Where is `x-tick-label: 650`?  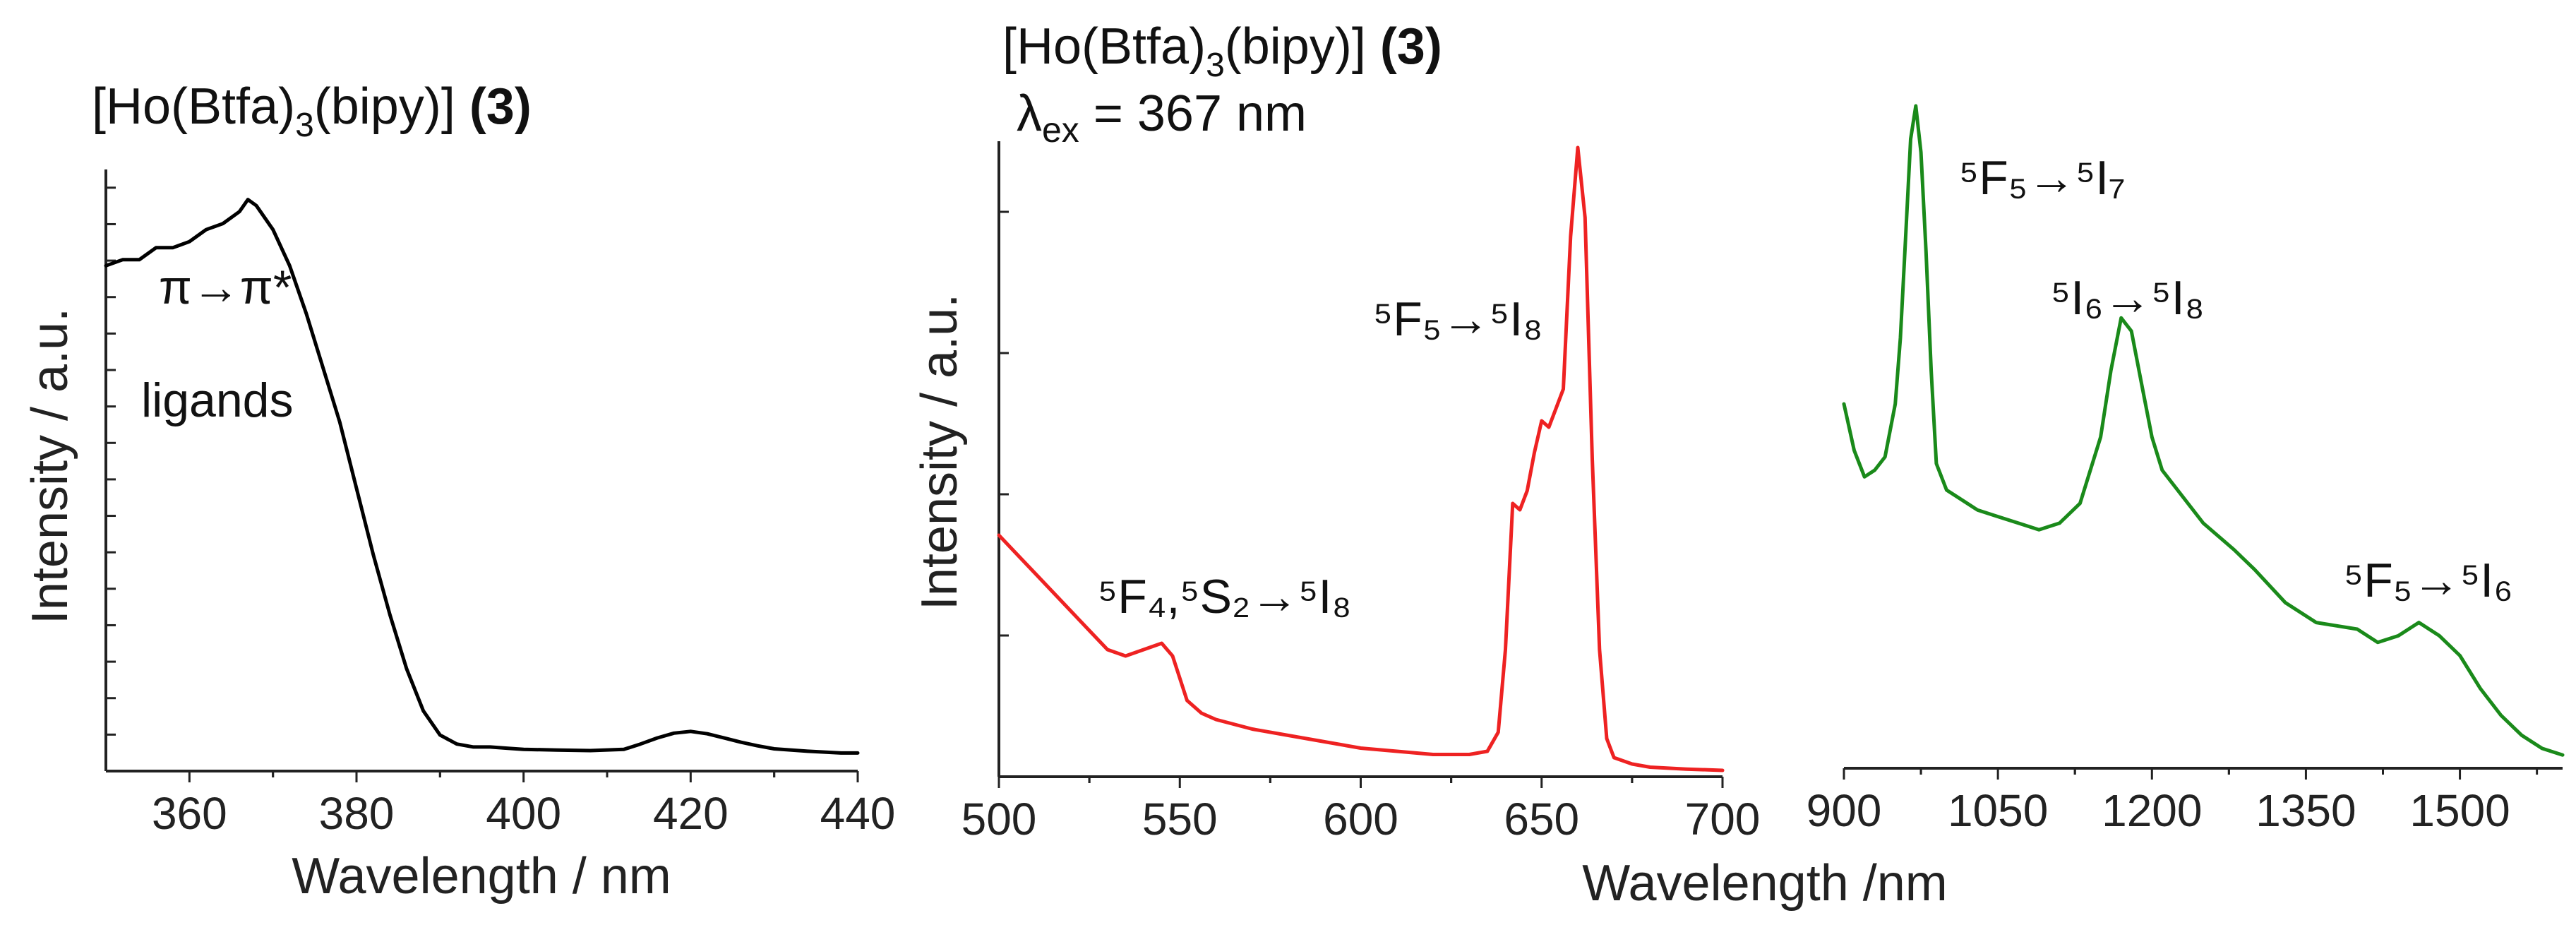 x-tick-label: 650 is located at coordinates (1541, 820).